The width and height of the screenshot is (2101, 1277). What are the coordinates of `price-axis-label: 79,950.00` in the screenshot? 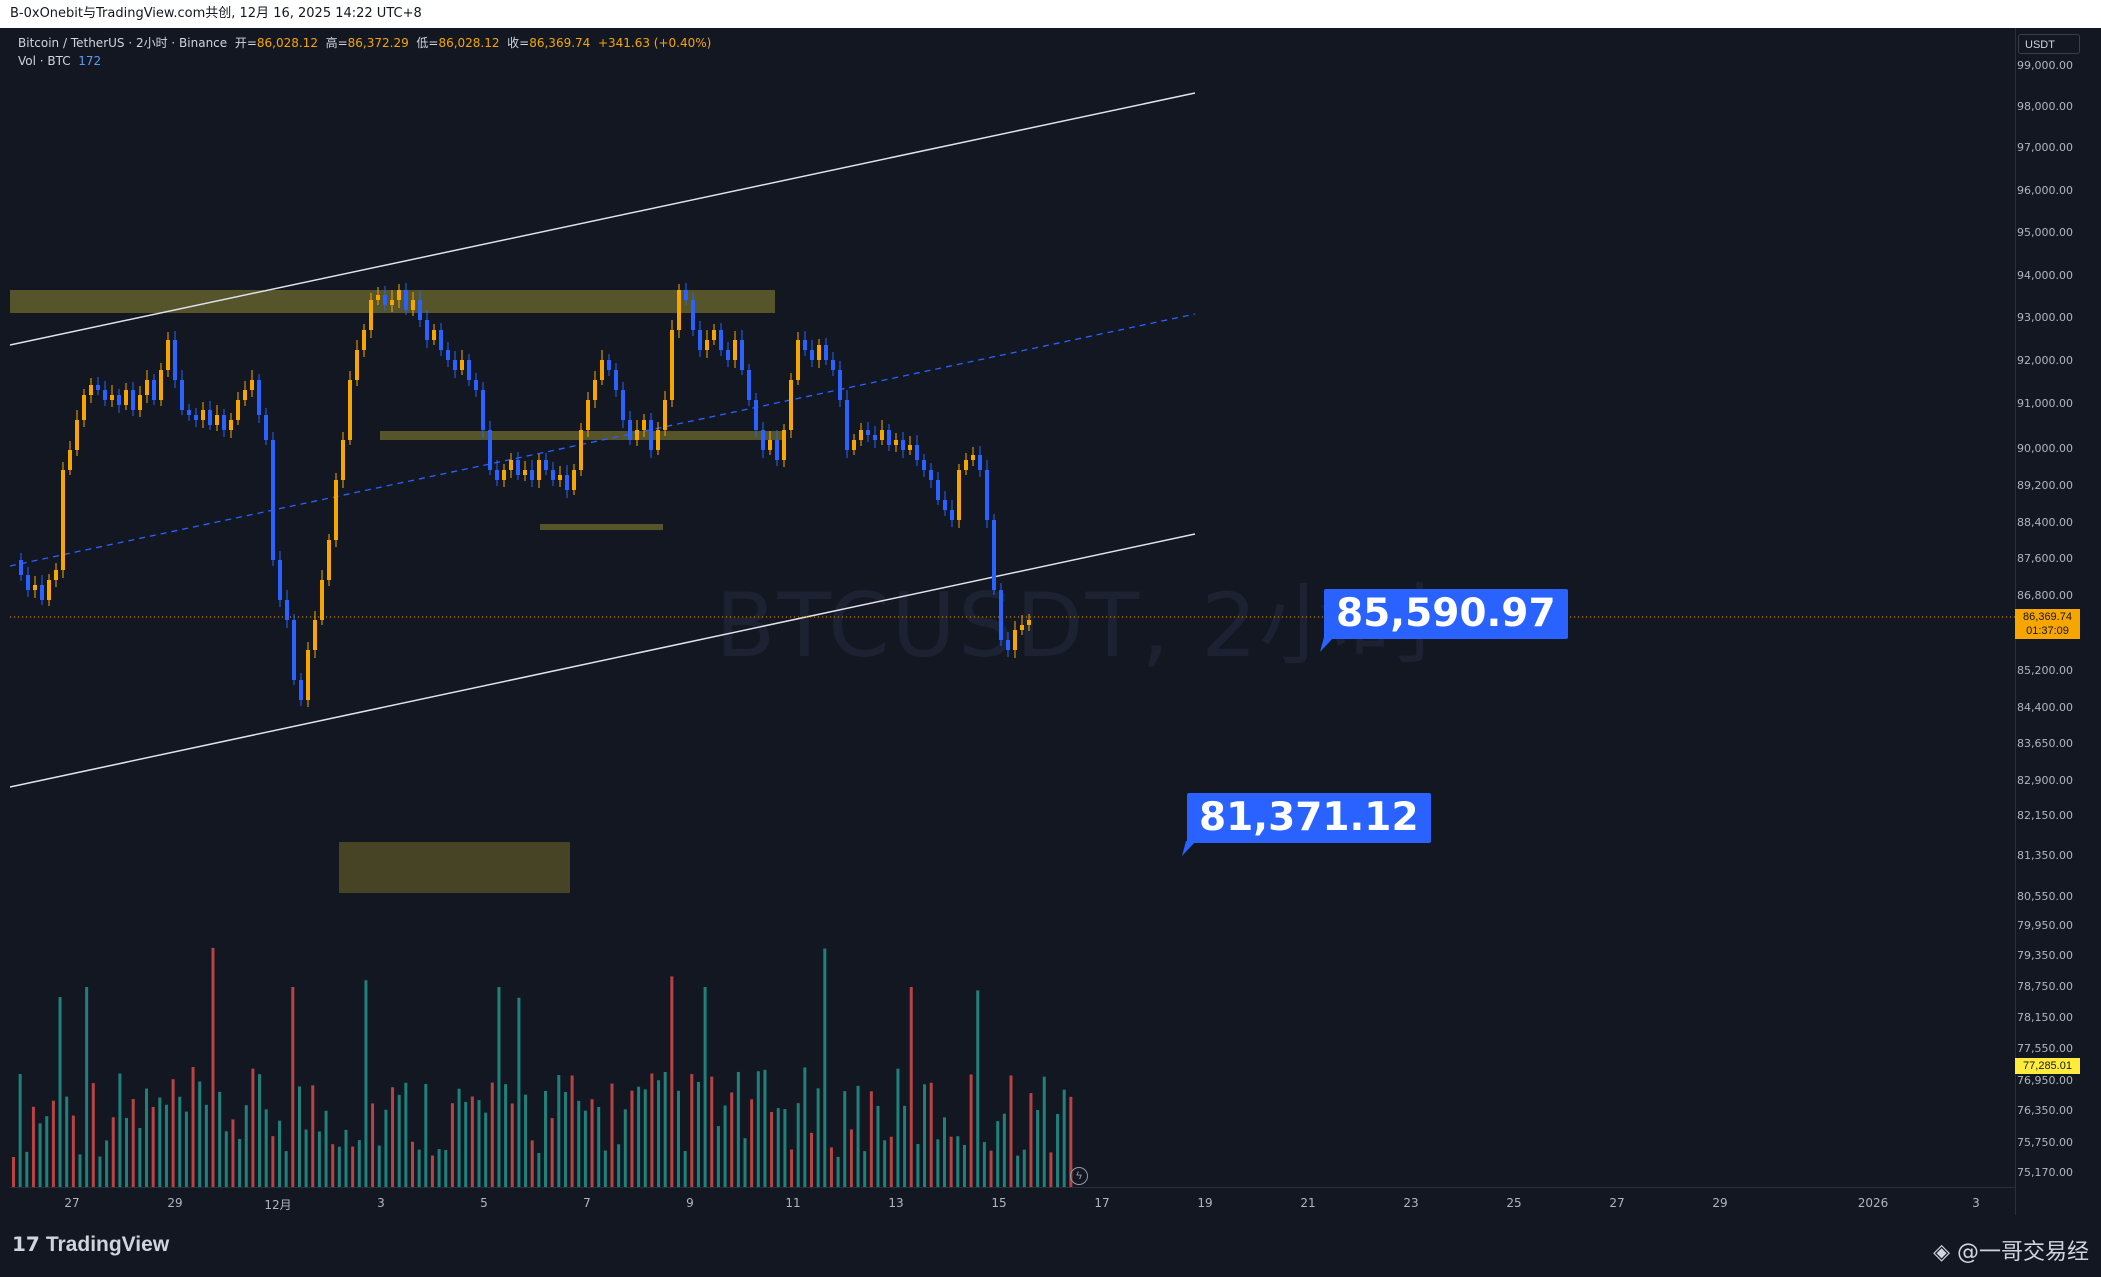 It's located at (2045, 925).